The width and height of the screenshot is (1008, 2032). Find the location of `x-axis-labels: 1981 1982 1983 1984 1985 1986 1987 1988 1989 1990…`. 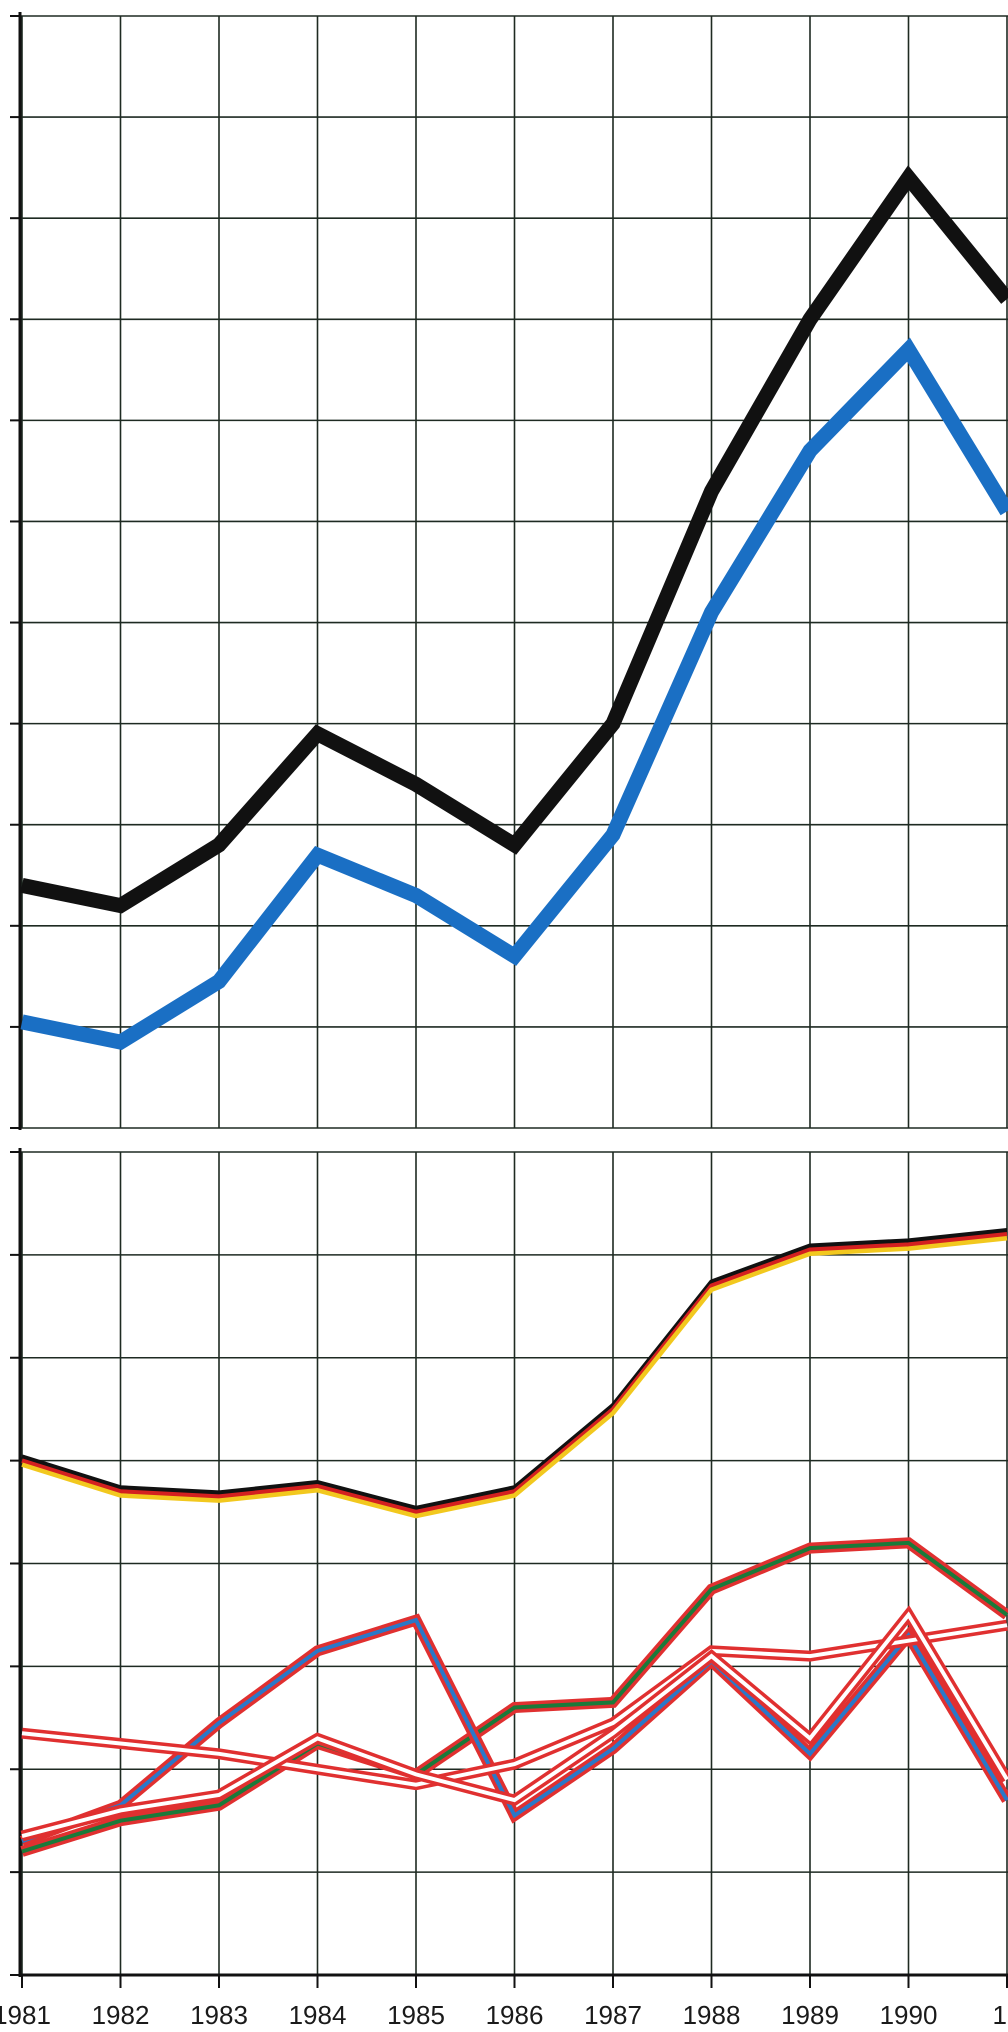

x-axis-labels: 1981 1982 1983 1984 1985 1986 1987 1988 1989 1990… is located at coordinates (504, 2001).